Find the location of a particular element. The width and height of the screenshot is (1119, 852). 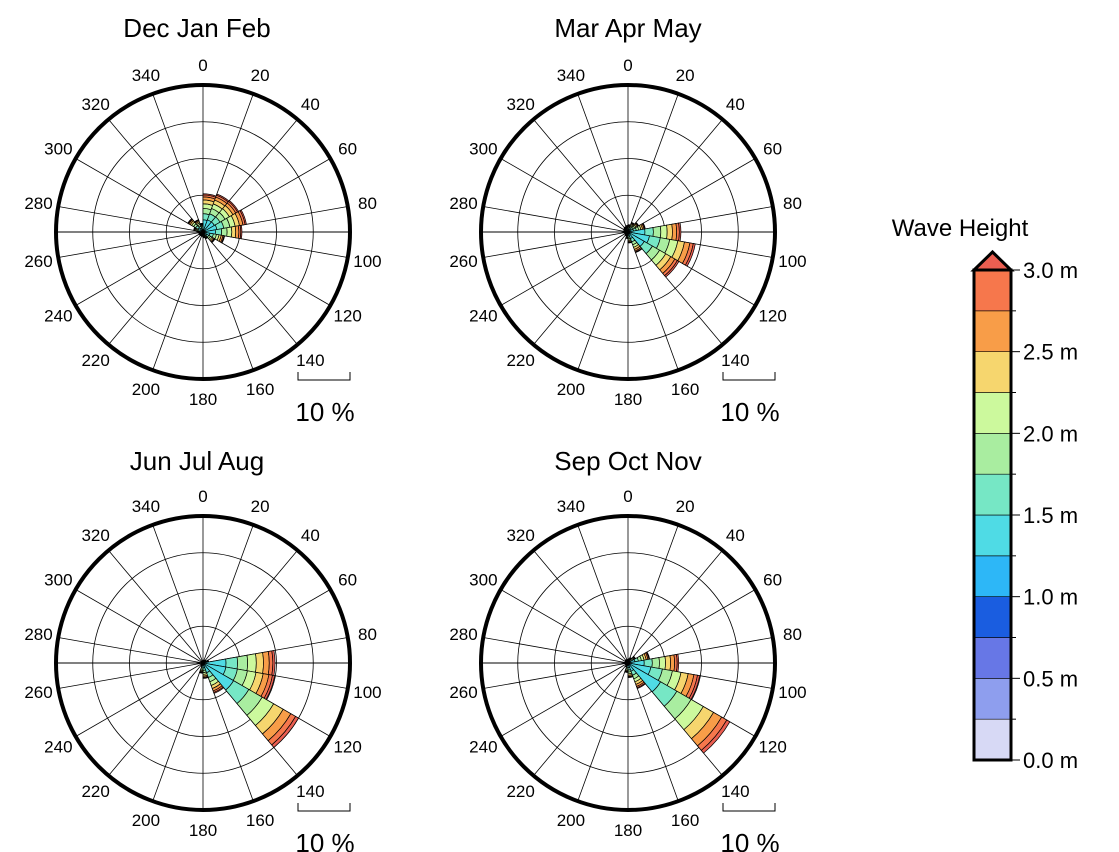

panel-title: Jun Jul Aug is located at coordinates (197, 461).